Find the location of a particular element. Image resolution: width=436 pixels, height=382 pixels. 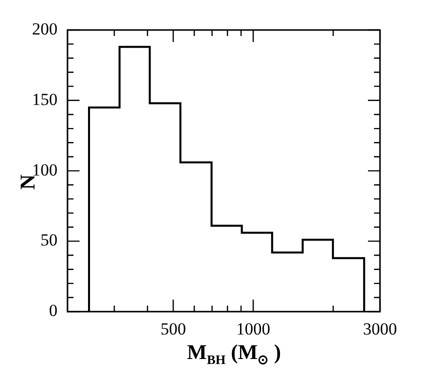

x-tick-label: 1000 is located at coordinates (253, 328).